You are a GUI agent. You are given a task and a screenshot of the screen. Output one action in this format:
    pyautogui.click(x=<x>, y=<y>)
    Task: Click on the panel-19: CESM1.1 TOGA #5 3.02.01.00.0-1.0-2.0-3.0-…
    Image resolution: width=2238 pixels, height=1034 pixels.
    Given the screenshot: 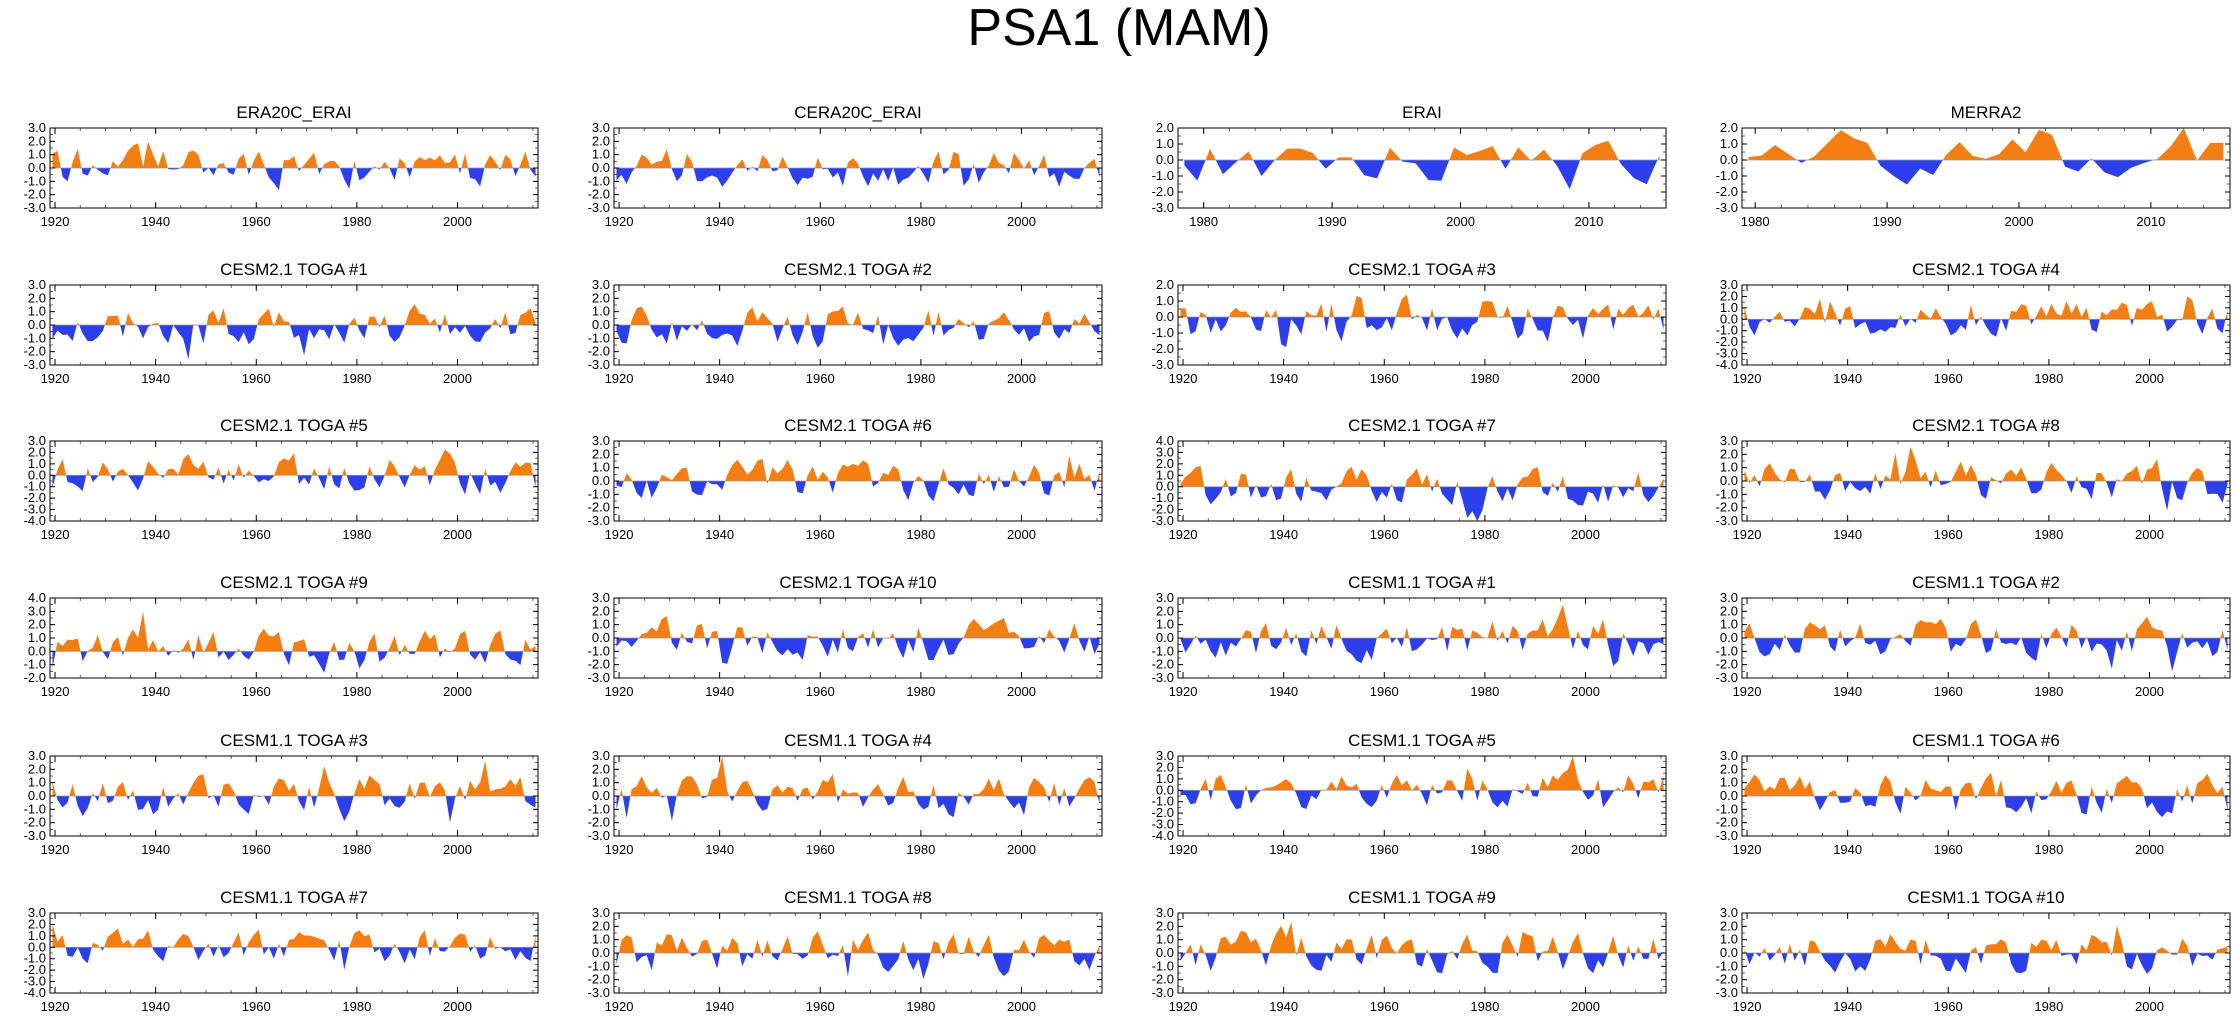 What is the action you would take?
    pyautogui.click(x=1409, y=794)
    